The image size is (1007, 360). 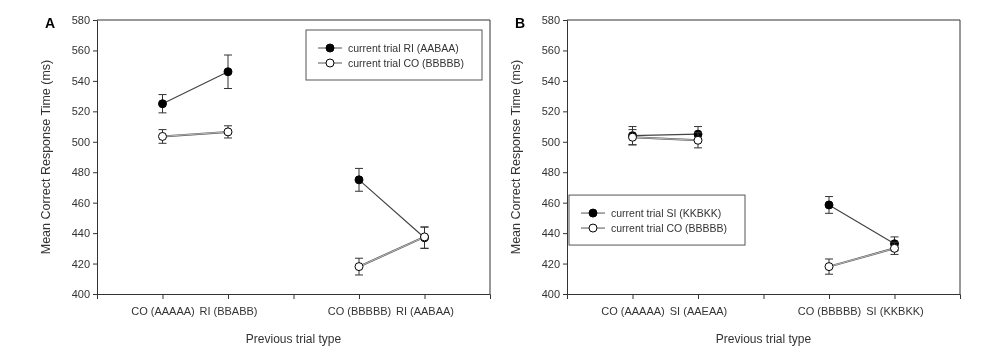 What do you see at coordinates (228, 310) in the screenshot?
I see `x-tick-label: RI (BBABB)` at bounding box center [228, 310].